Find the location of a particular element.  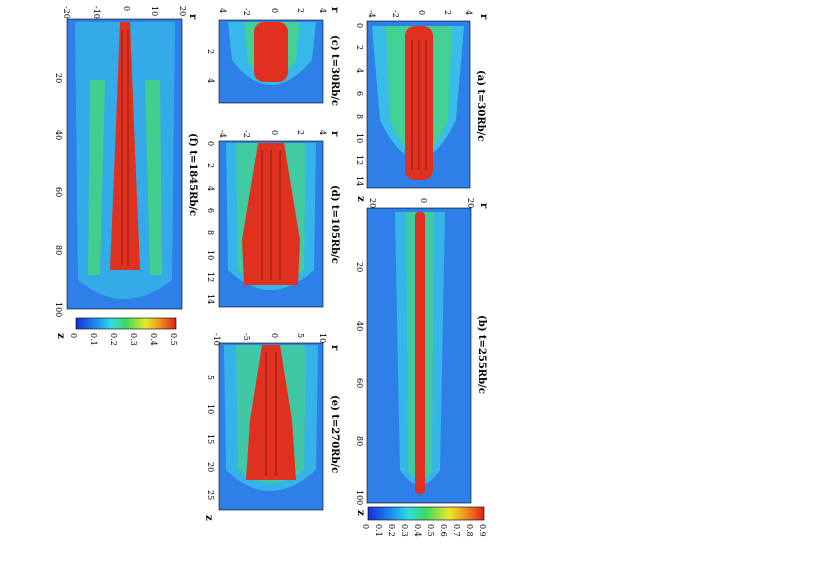

svg-text: 5 is located at coordinates (210, 377).